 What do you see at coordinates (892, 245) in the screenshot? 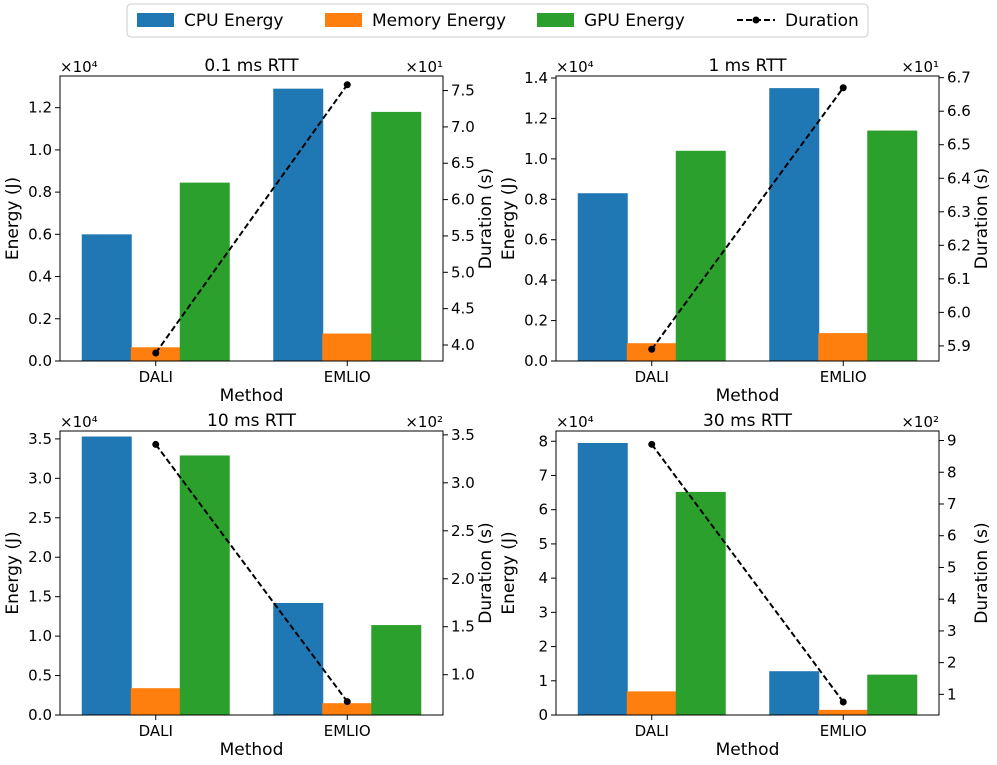
I see `bar-gpu-energy-emlio` at bounding box center [892, 245].